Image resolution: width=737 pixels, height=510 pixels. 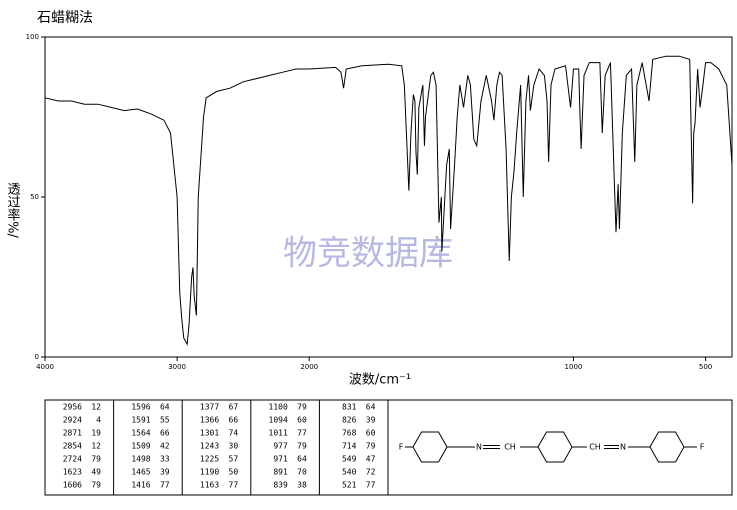 What do you see at coordinates (309, 367) in the screenshot?
I see `x-tick-label: 2000` at bounding box center [309, 367].